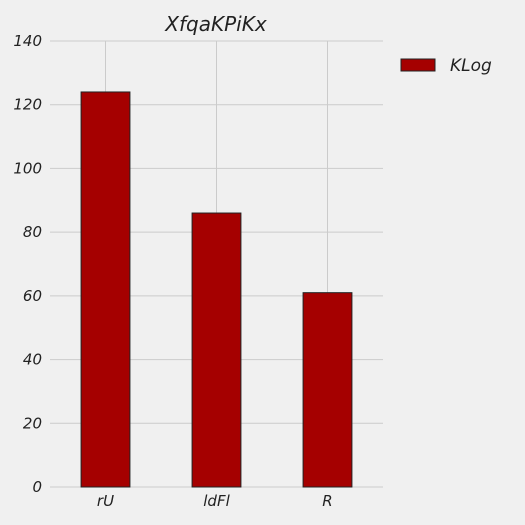 This screenshot has height=525, width=525. Describe the element at coordinates (37, 487) in the screenshot. I see `y-tick-label: 0` at that location.